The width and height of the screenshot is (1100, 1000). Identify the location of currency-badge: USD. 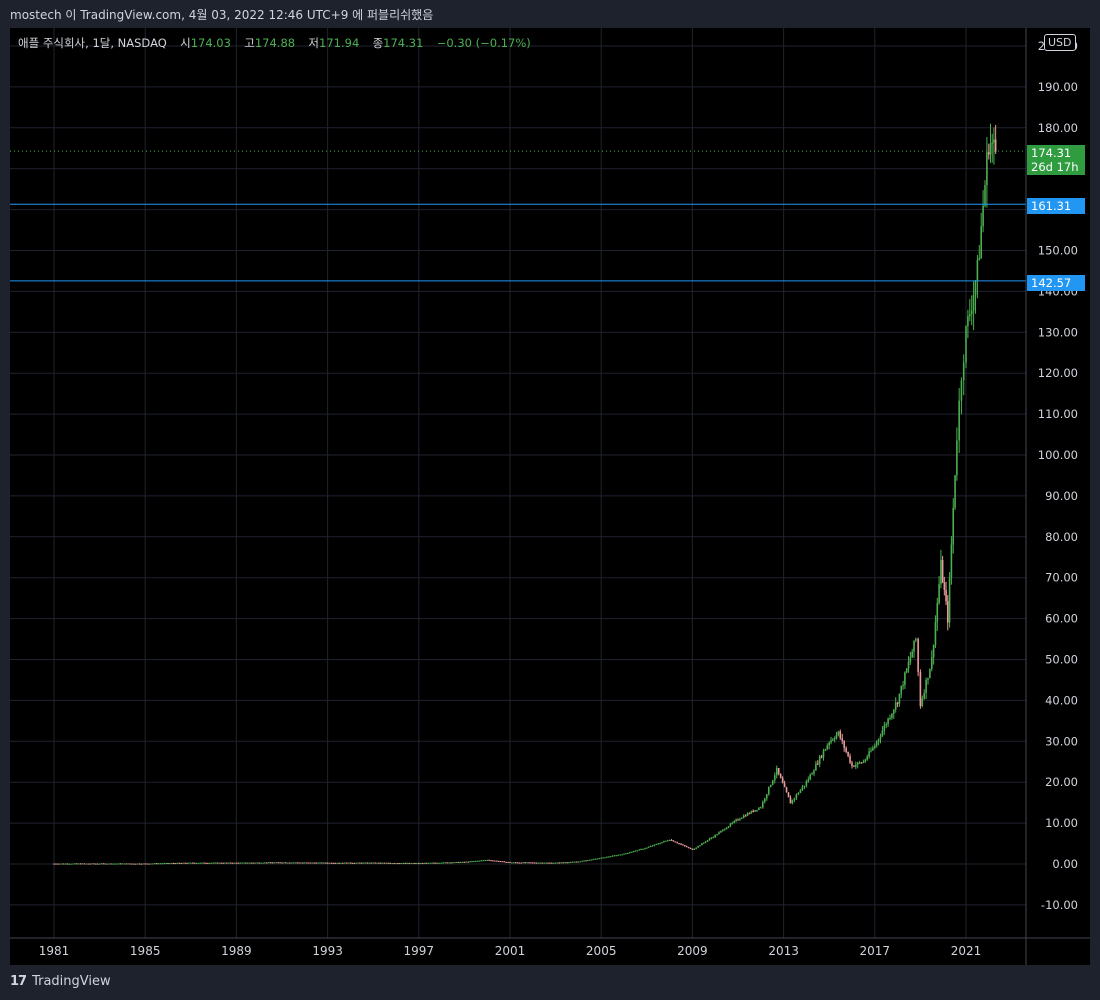
(1060, 42).